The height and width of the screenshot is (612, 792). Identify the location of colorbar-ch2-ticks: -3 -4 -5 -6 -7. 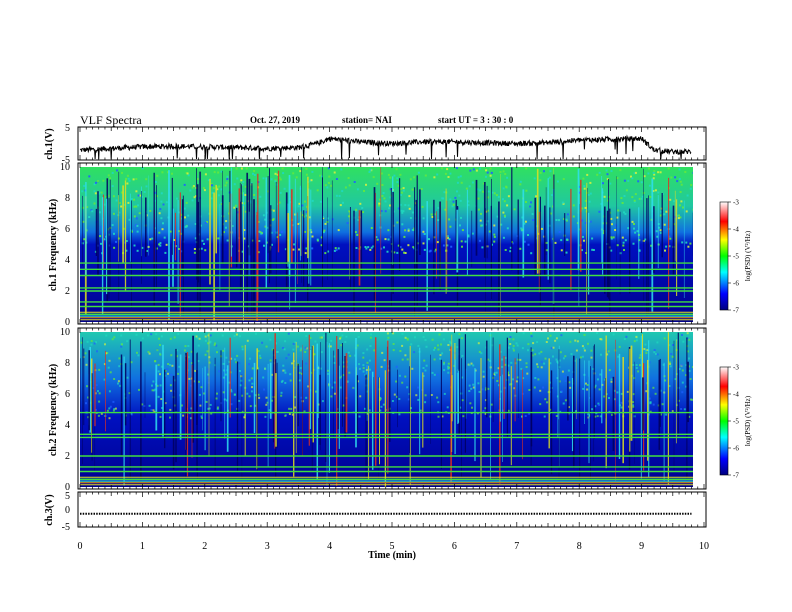
(733, 422).